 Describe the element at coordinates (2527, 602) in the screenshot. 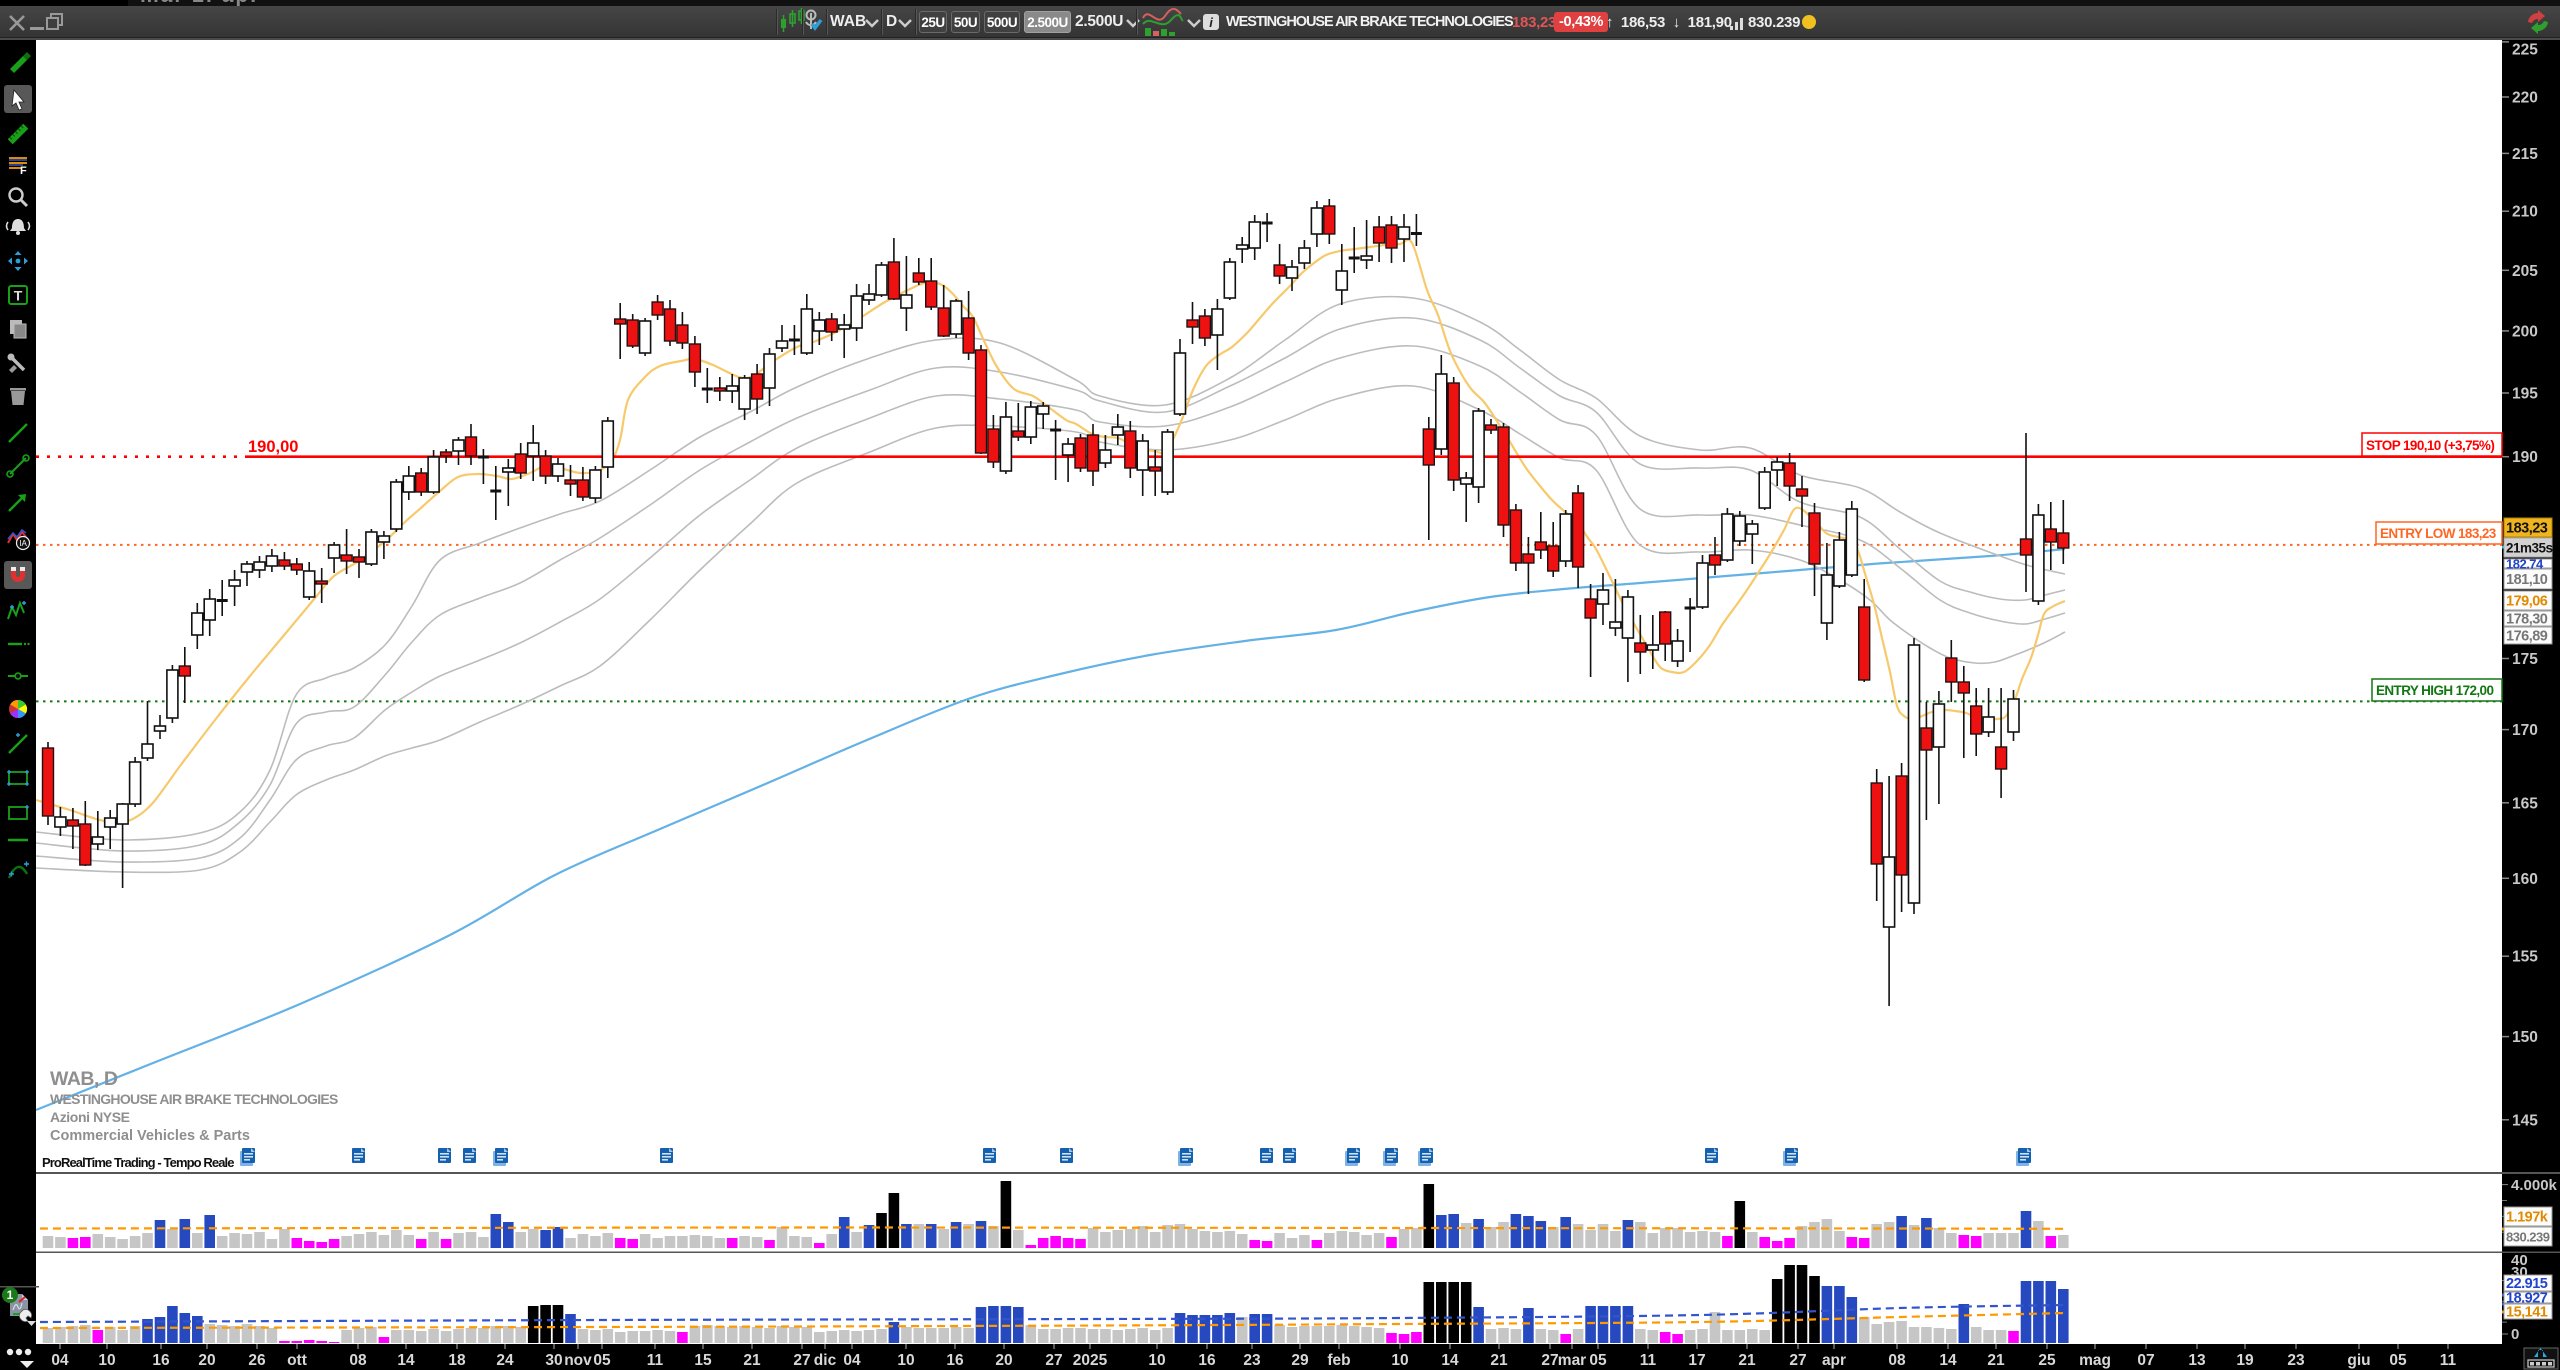

I see `svg-text: 179,06` at that location.